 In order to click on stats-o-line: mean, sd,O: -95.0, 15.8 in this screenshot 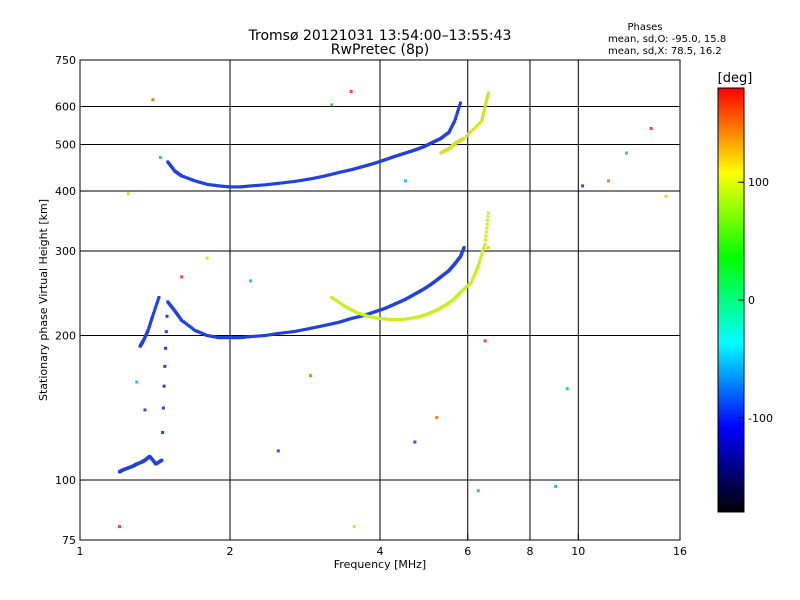, I will do `click(667, 39)`.